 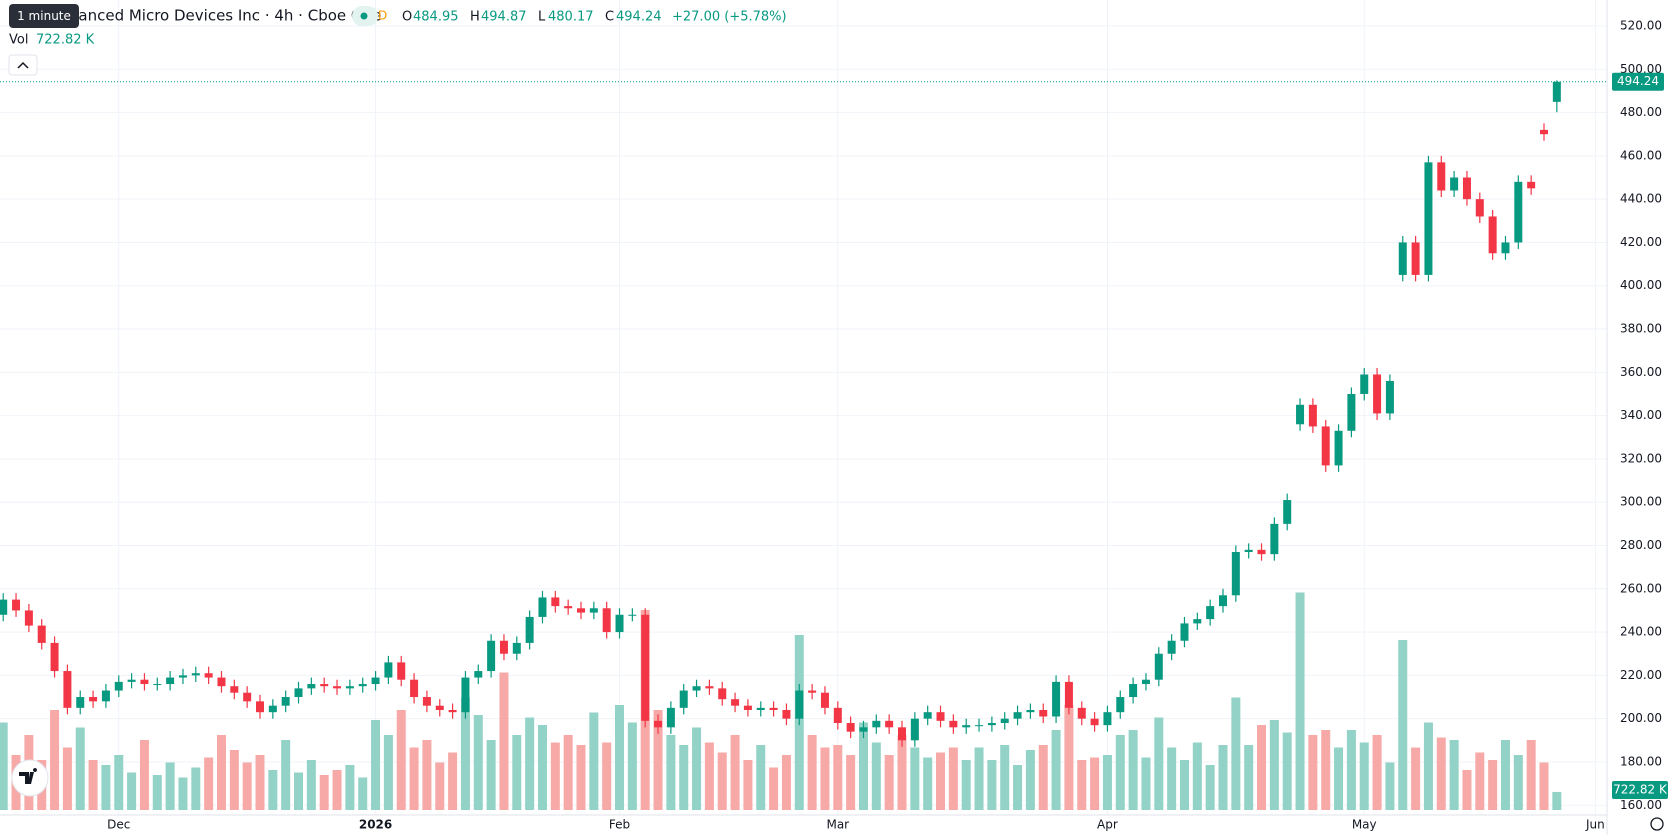 What do you see at coordinates (23, 65) in the screenshot?
I see `collapse-button` at bounding box center [23, 65].